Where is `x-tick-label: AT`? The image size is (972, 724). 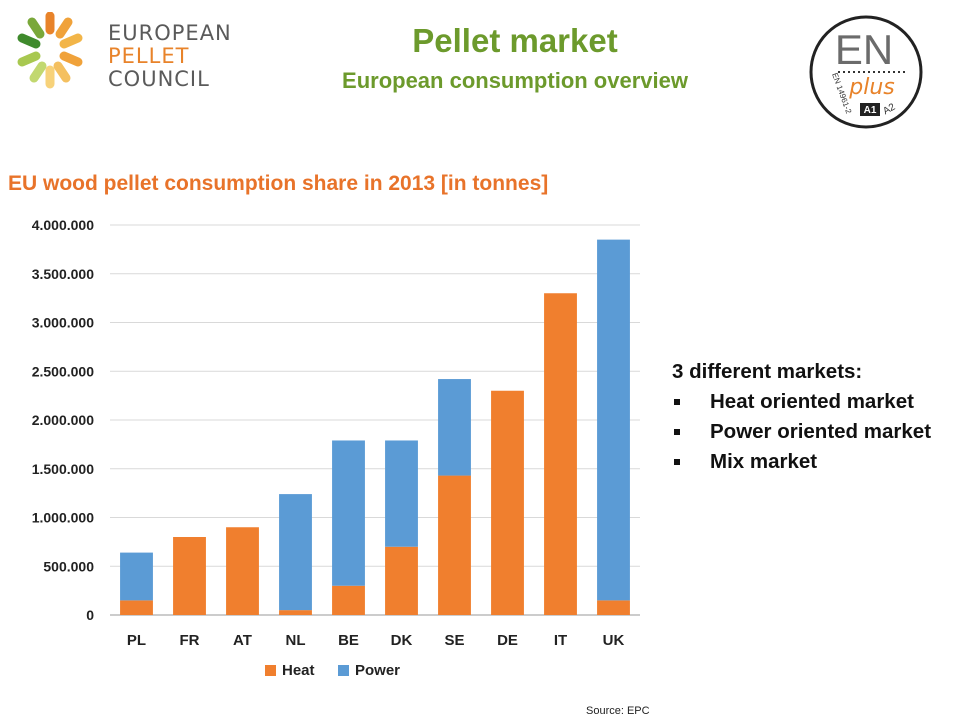
x-tick-label: AT is located at coordinates (242, 640).